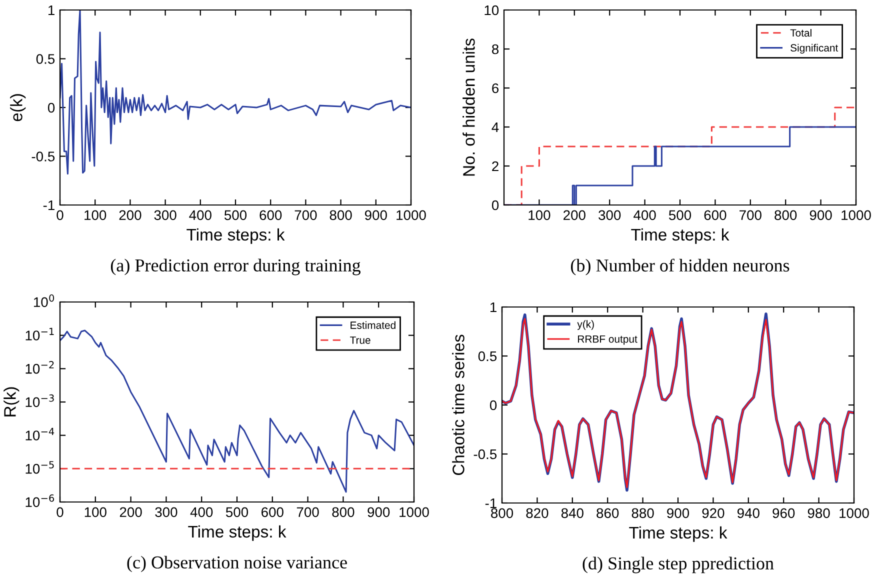 The image size is (876, 578). I want to click on y-axis-title: e(k), so click(18, 108).